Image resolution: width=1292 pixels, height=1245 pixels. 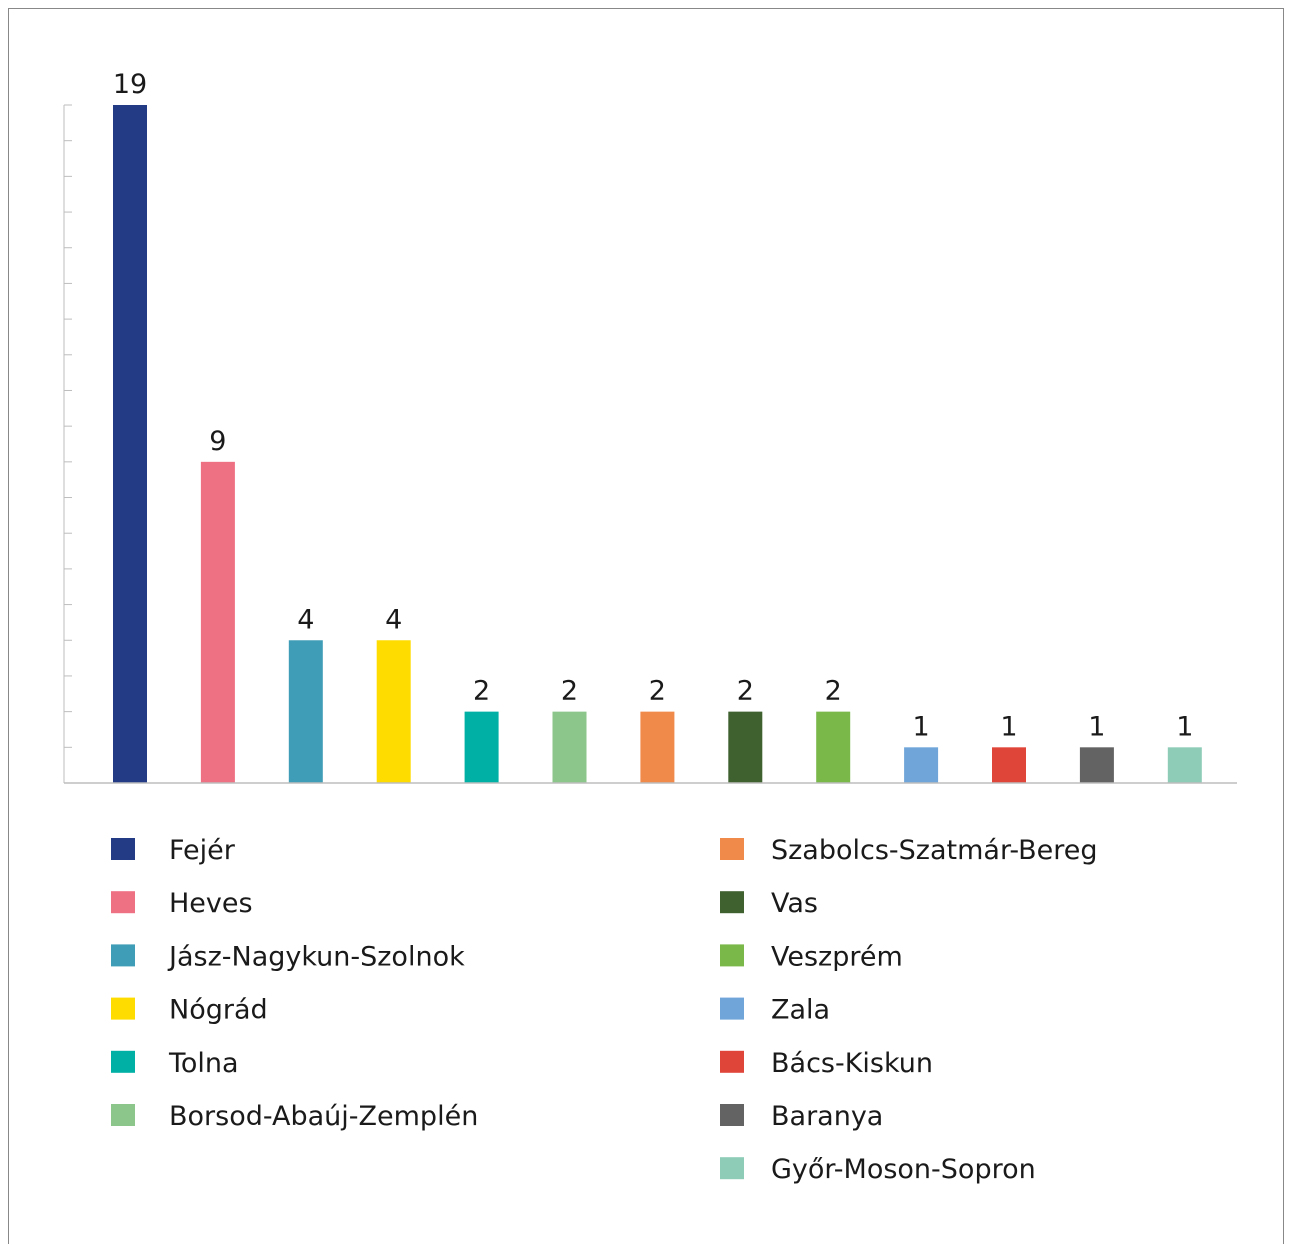 I want to click on bar-fej-r, so click(x=130, y=444).